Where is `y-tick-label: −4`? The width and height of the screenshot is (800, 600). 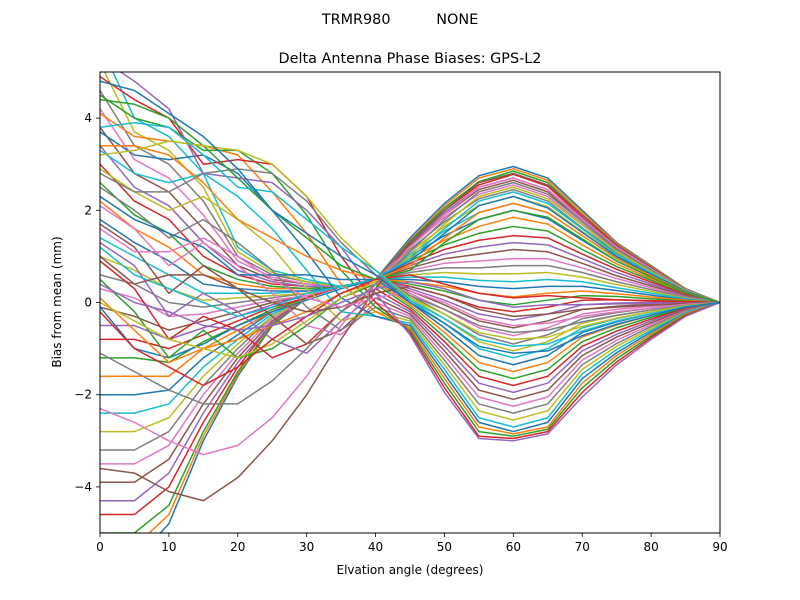
y-tick-label: −4 is located at coordinates (83, 487).